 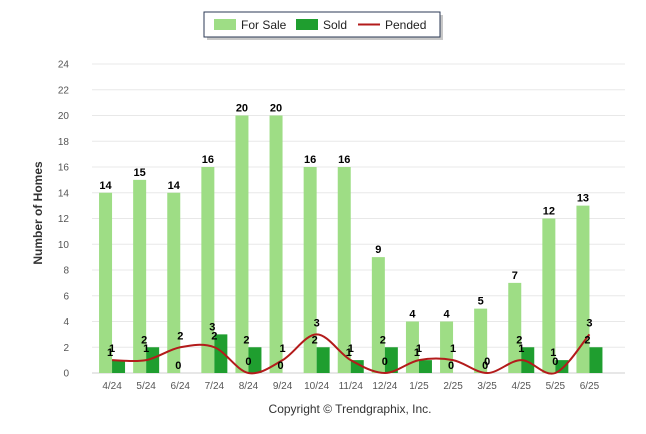 I want to click on x-tick-label: 1/25, so click(x=419, y=386).